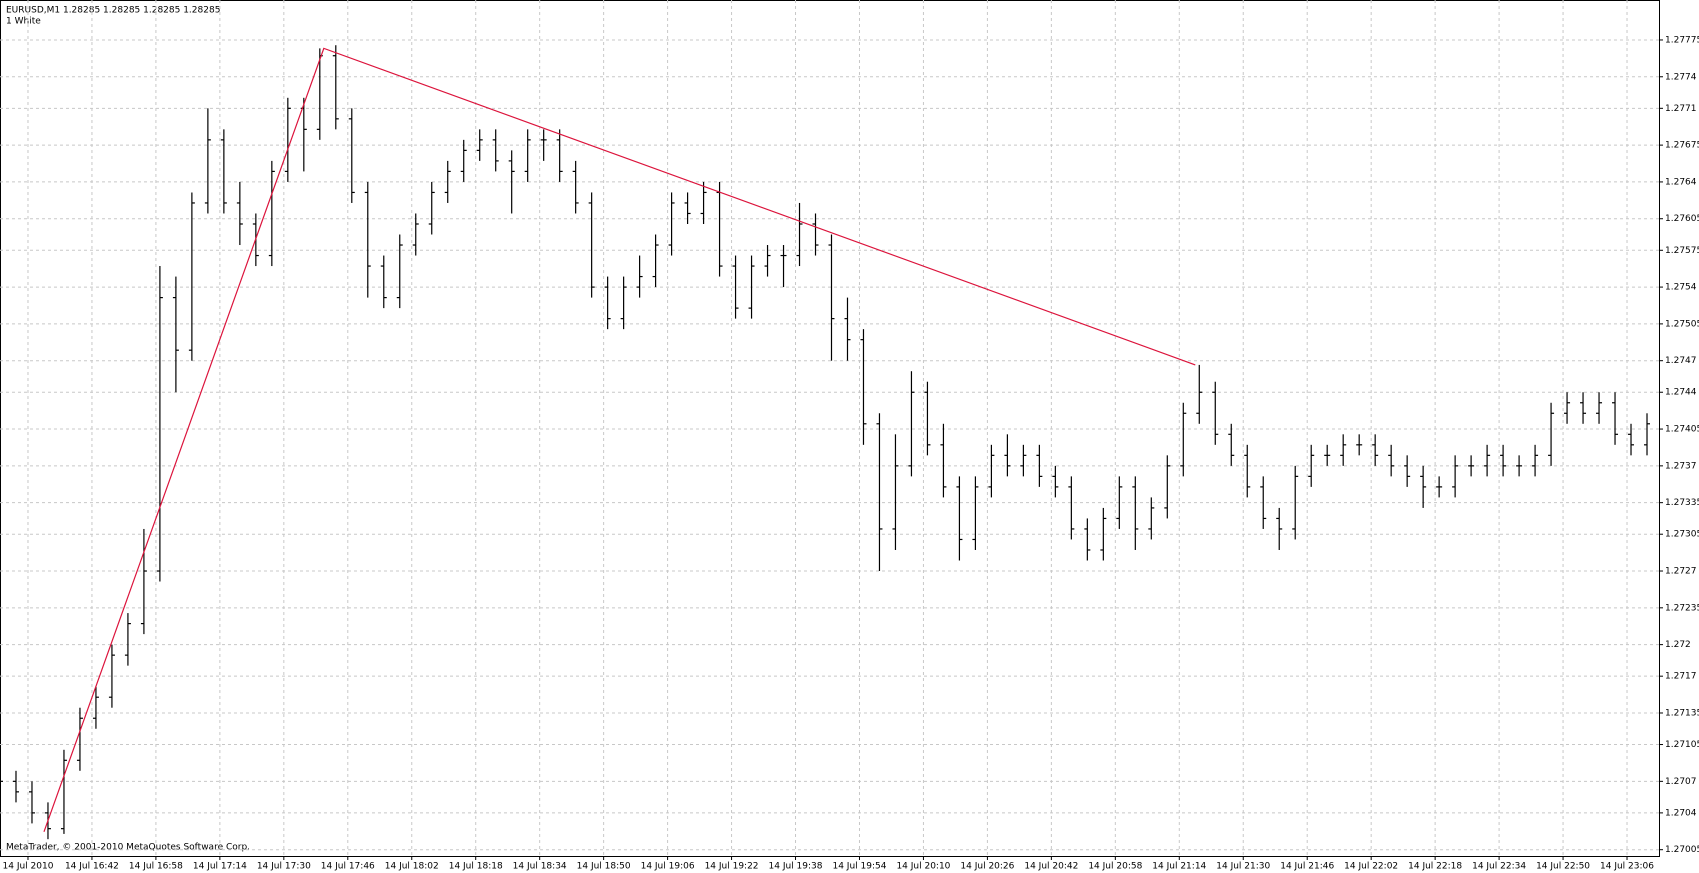 This screenshot has width=1699, height=873. Describe the element at coordinates (923, 867) in the screenshot. I see `x-tick-label: 14 Jul 20:10` at that location.